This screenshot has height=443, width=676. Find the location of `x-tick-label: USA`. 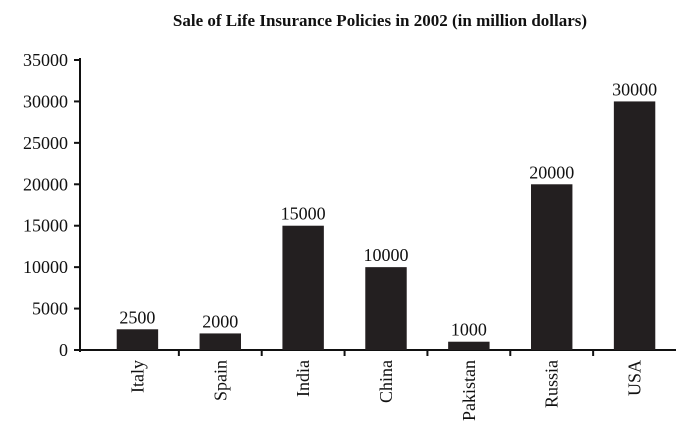

x-tick-label: USA is located at coordinates (635, 378).